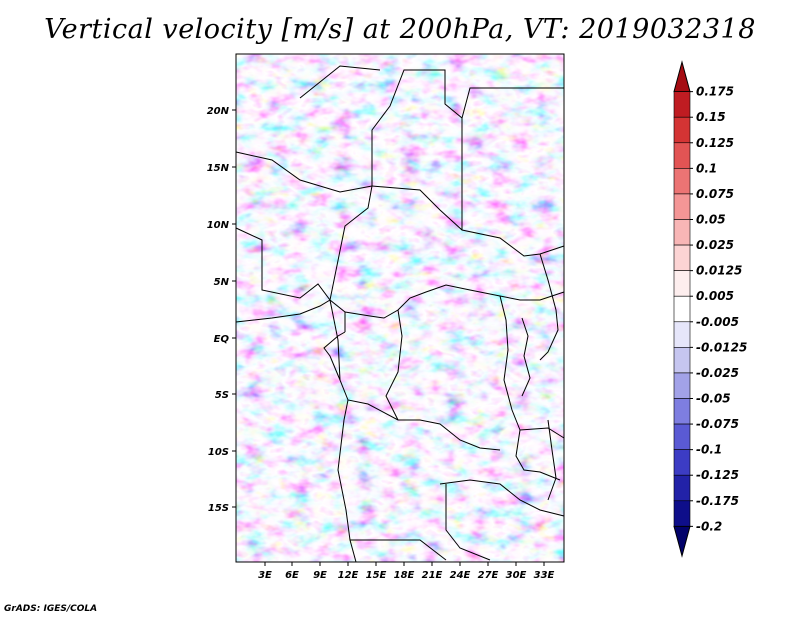  I want to click on colorbar-label: 0.1, so click(706, 168).